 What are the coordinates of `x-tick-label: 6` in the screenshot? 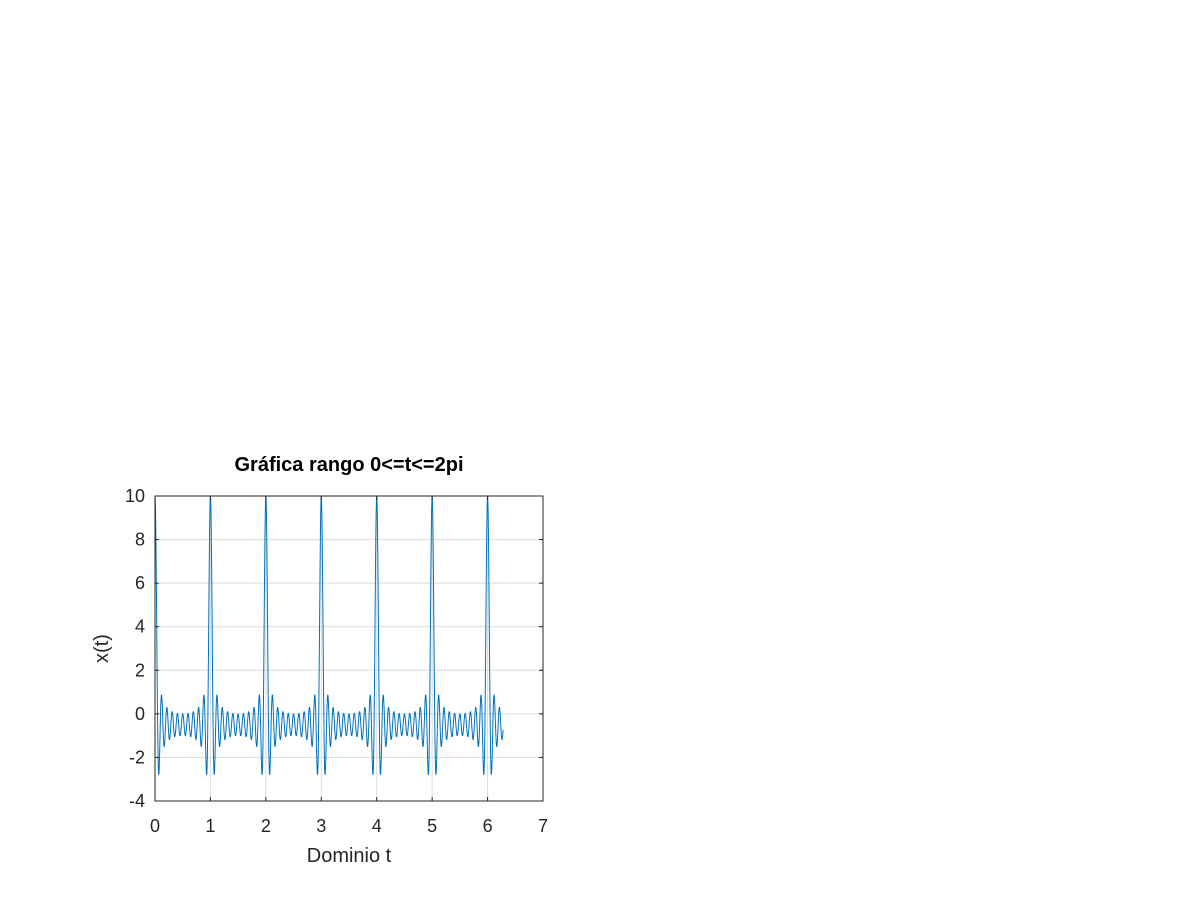 It's located at (488, 826).